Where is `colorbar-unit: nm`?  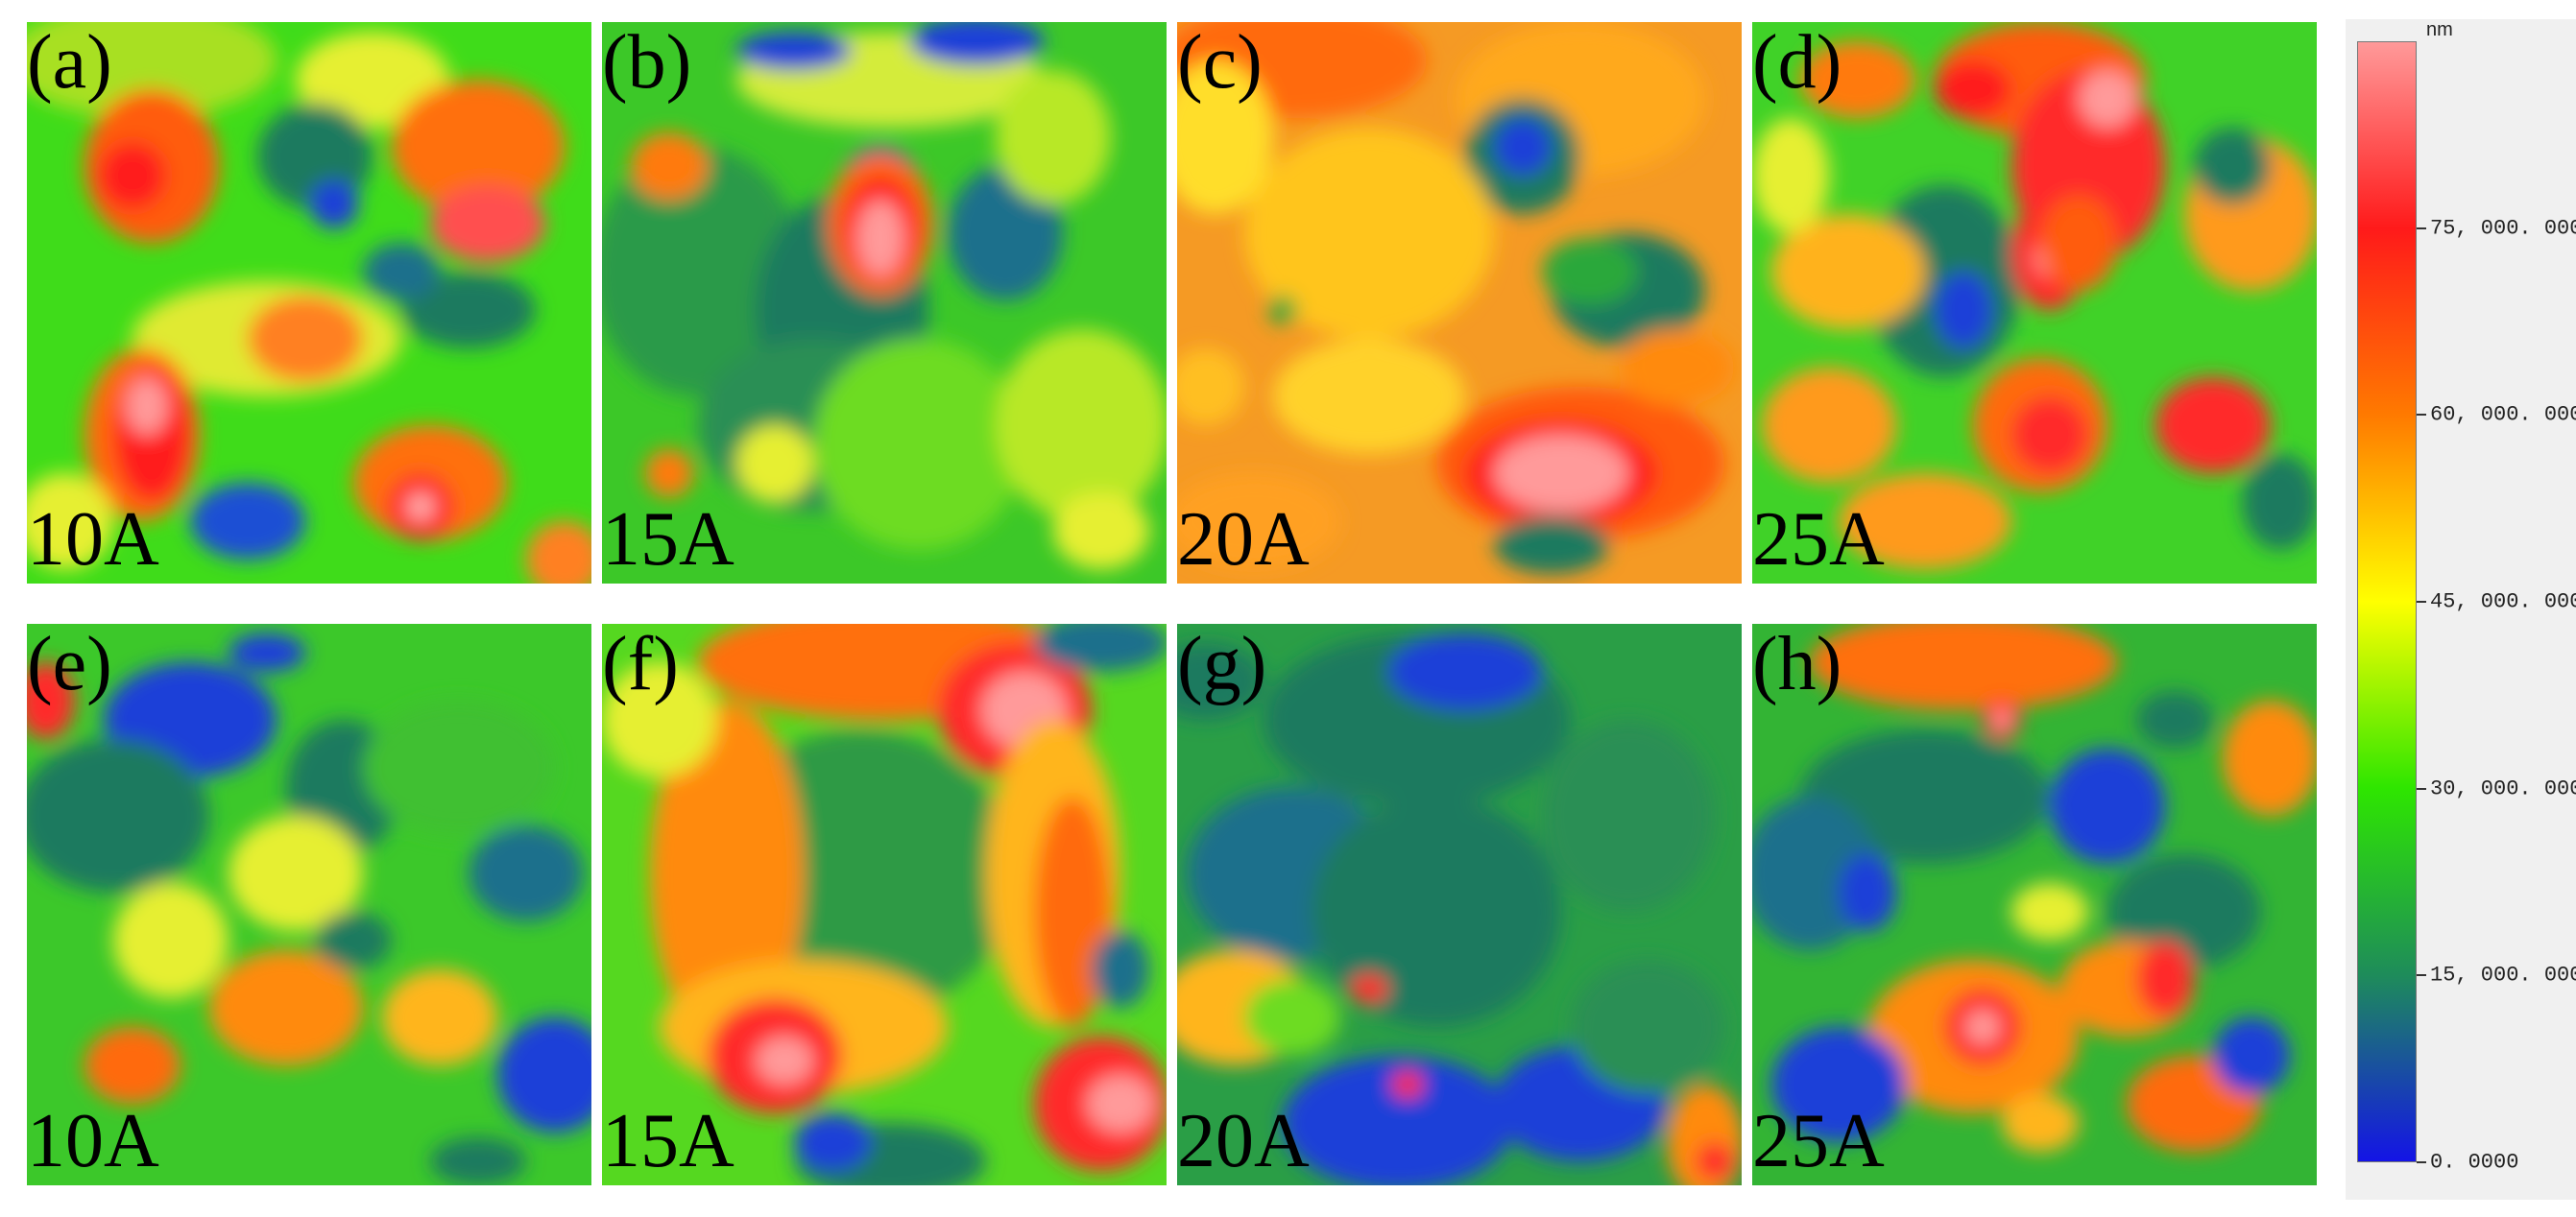 colorbar-unit: nm is located at coordinates (2439, 30).